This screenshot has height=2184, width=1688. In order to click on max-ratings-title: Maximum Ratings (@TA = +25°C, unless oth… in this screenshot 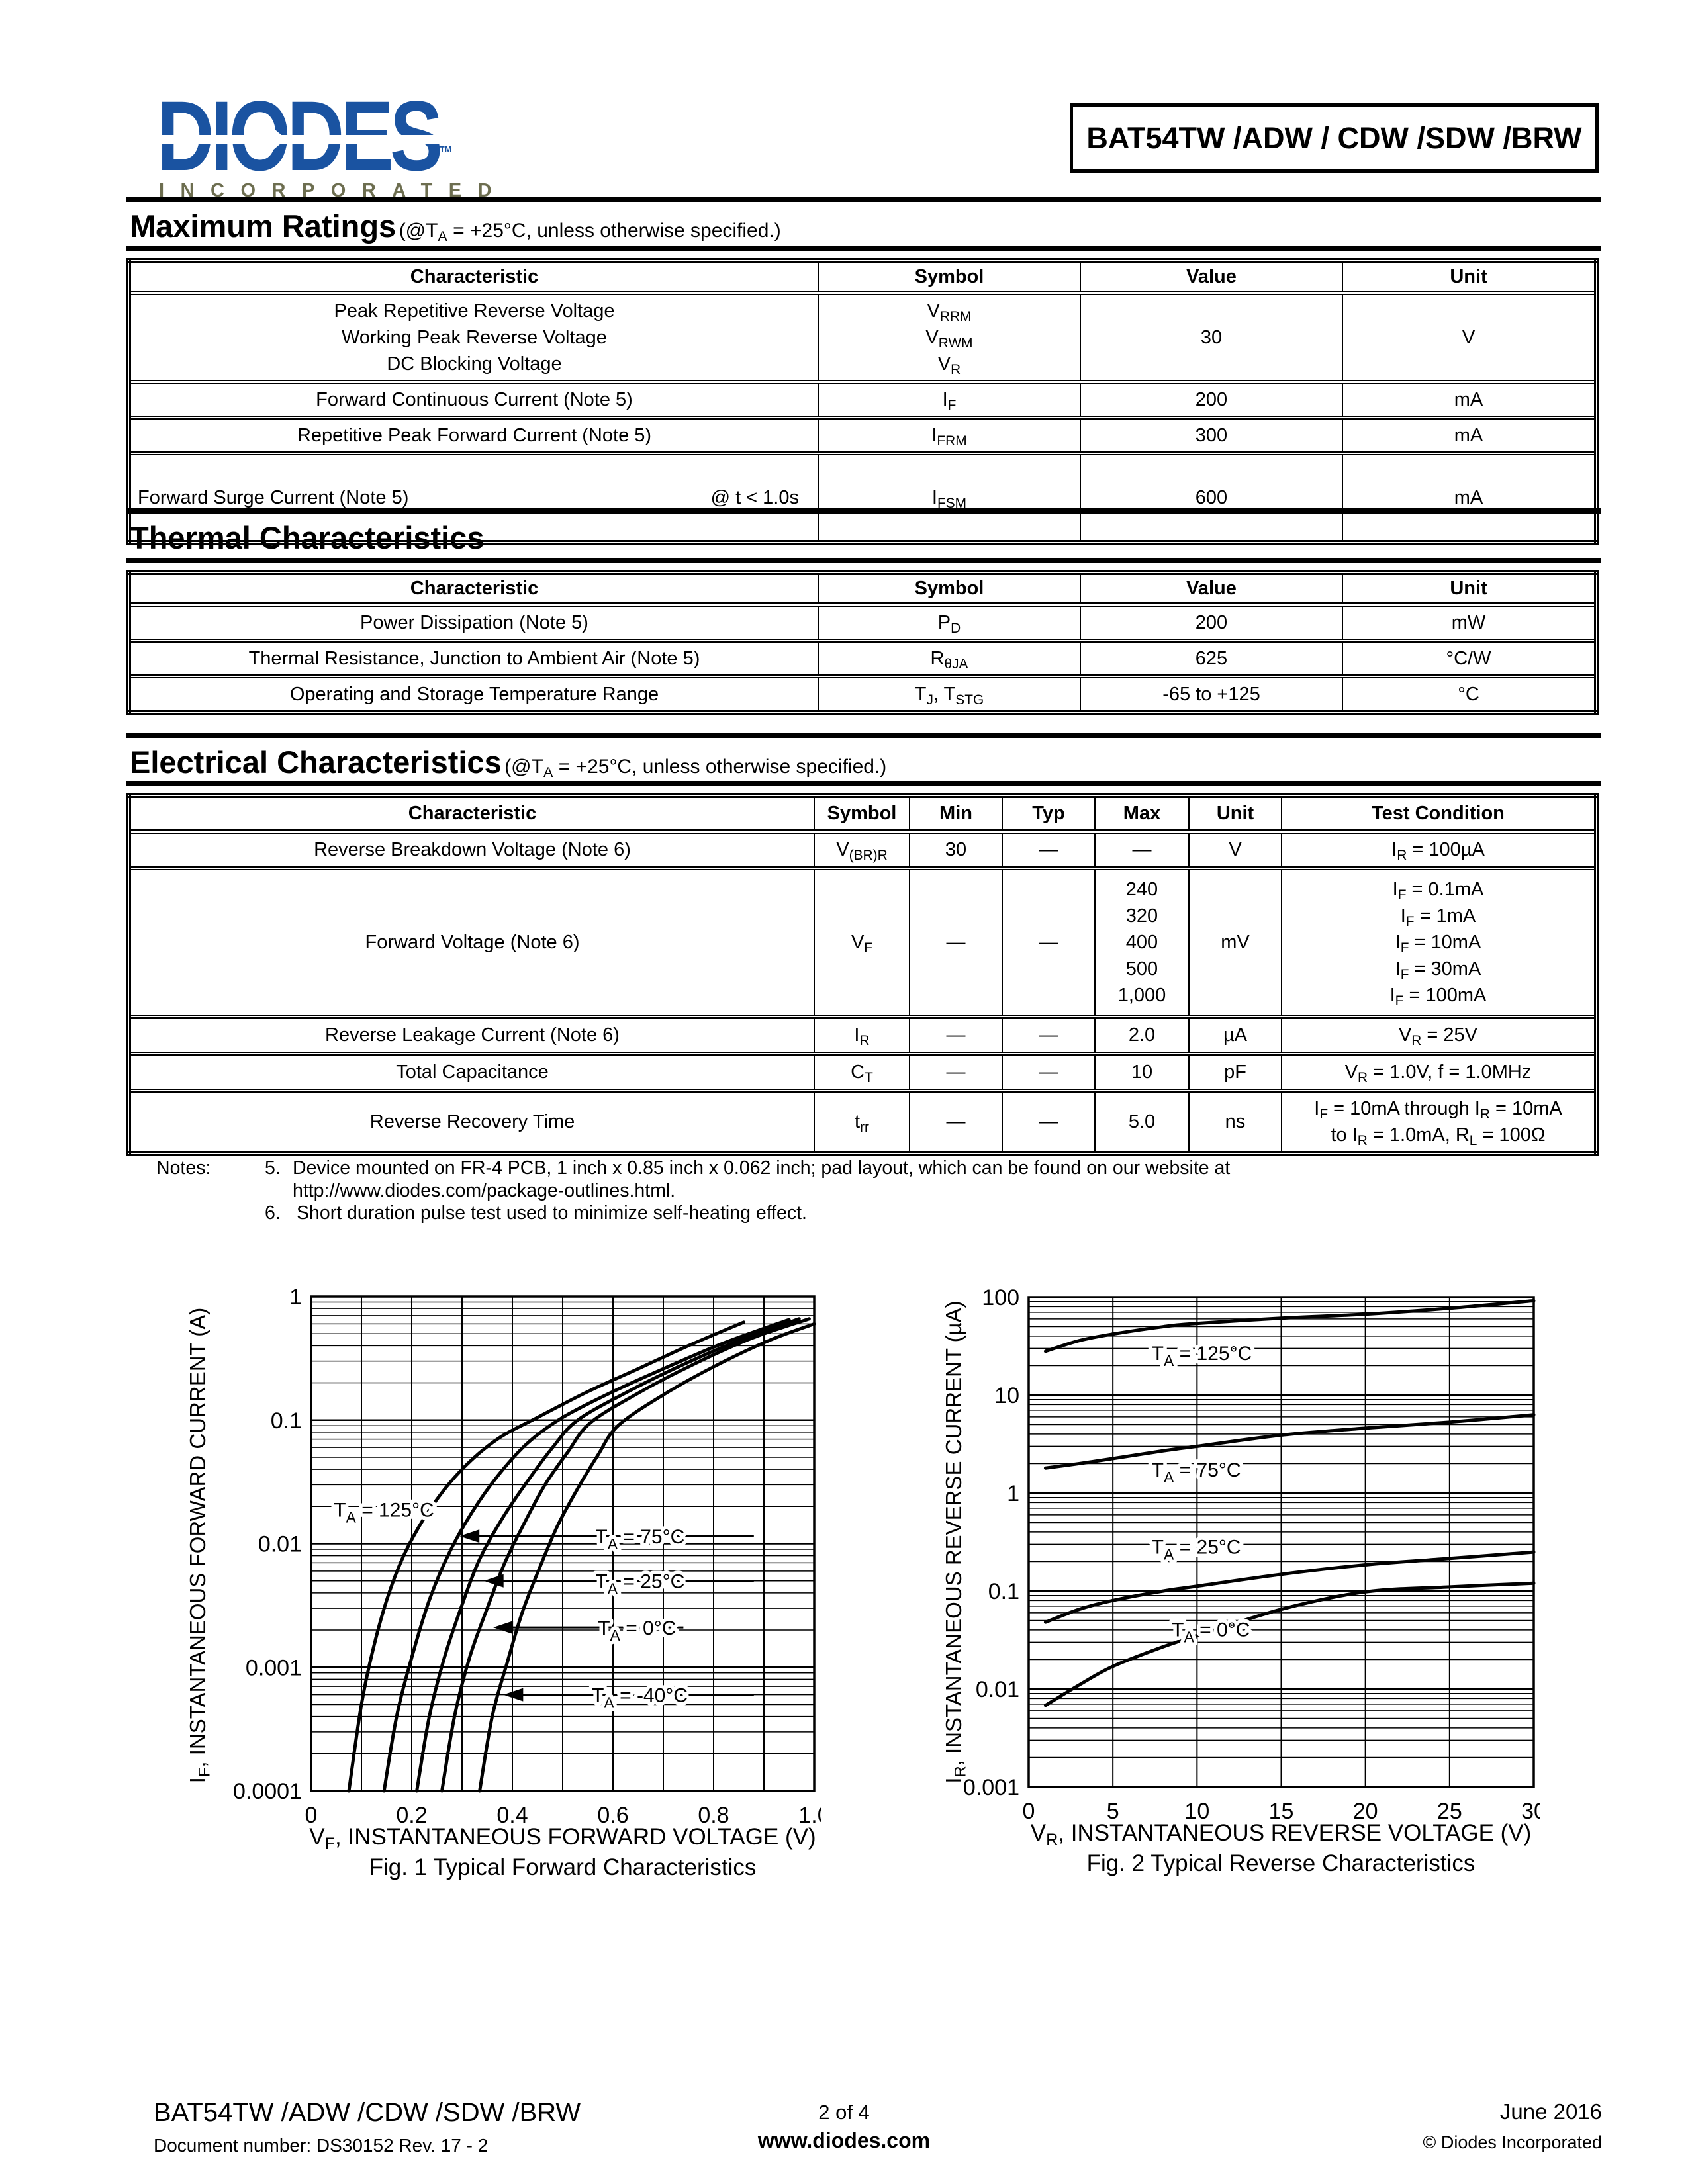, I will do `click(455, 226)`.